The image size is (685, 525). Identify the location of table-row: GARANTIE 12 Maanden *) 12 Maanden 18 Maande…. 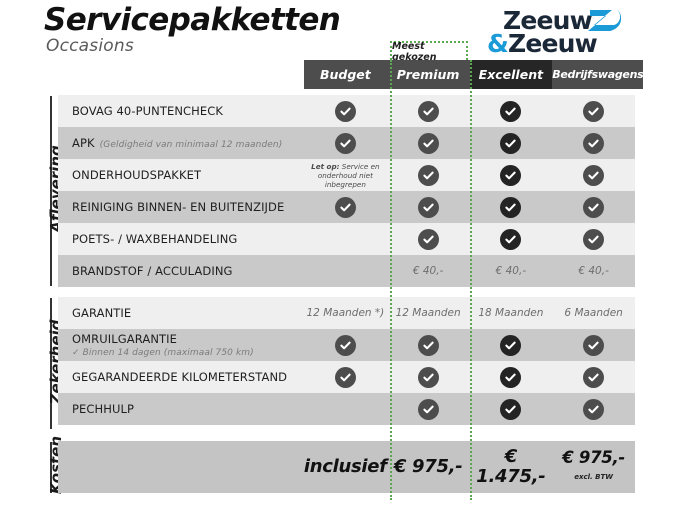
(346, 313).